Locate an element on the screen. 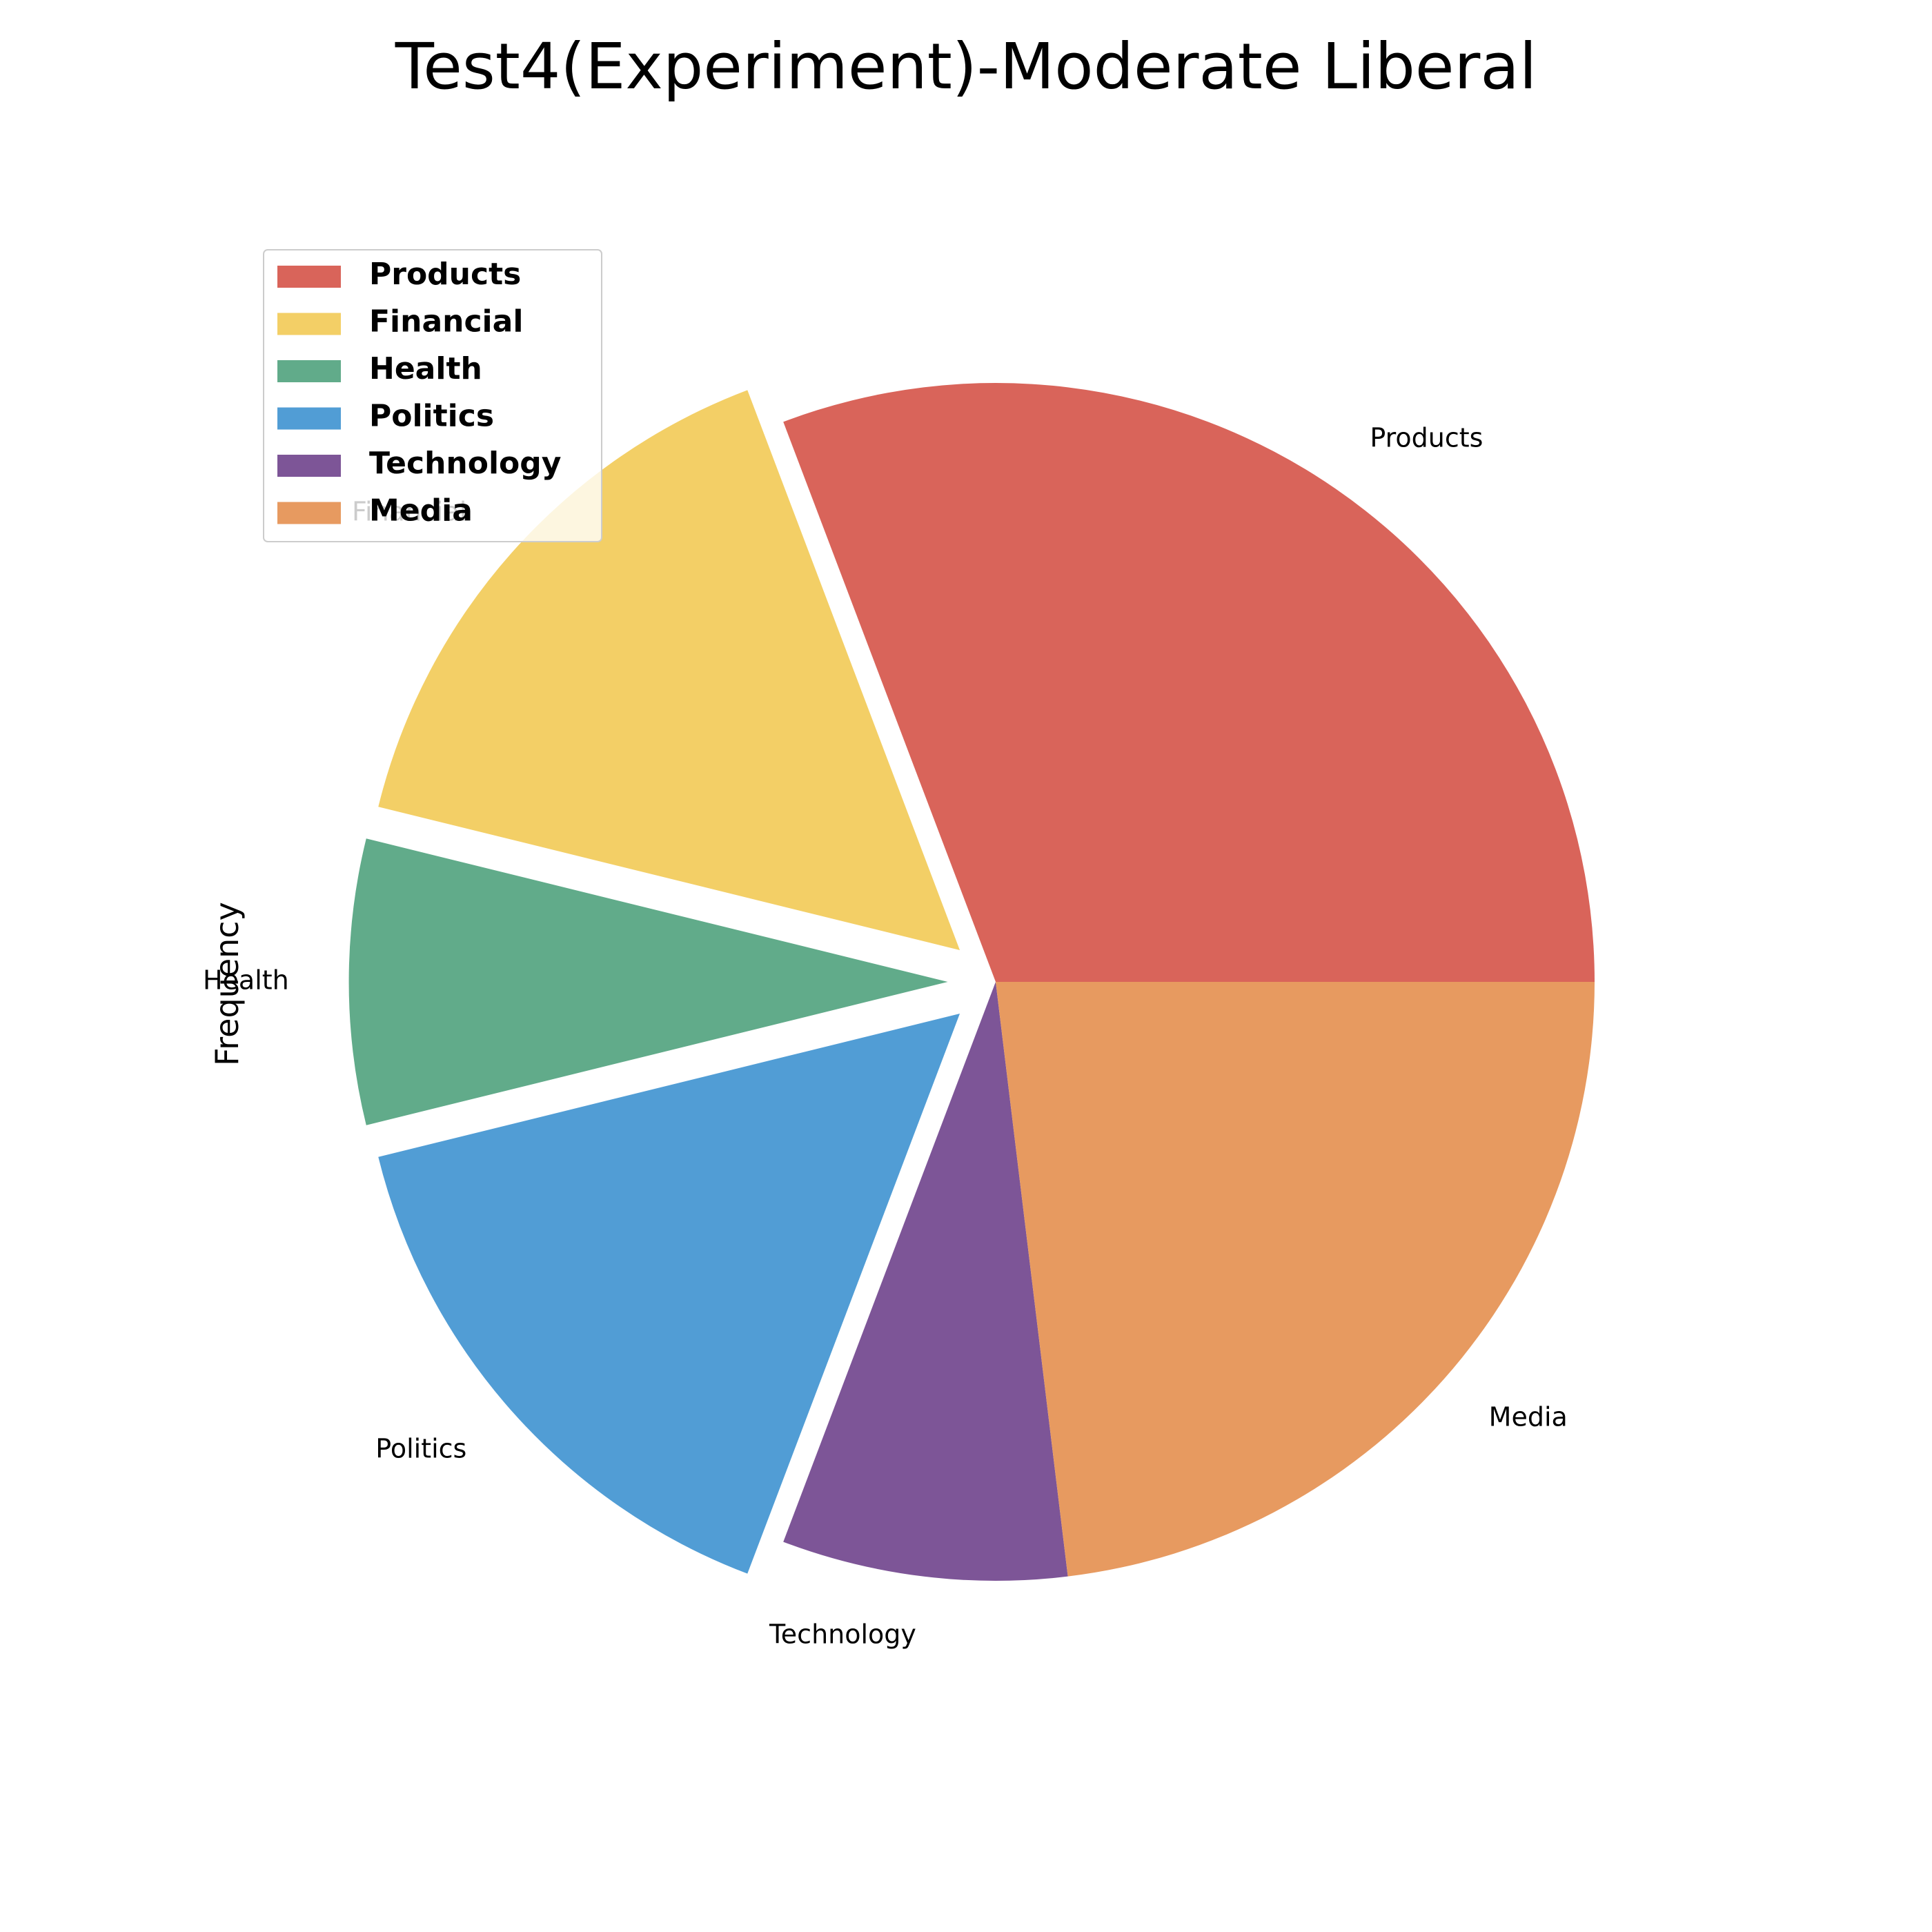 The height and width of the screenshot is (1932, 1932). slice-label-health: Health is located at coordinates (246, 980).